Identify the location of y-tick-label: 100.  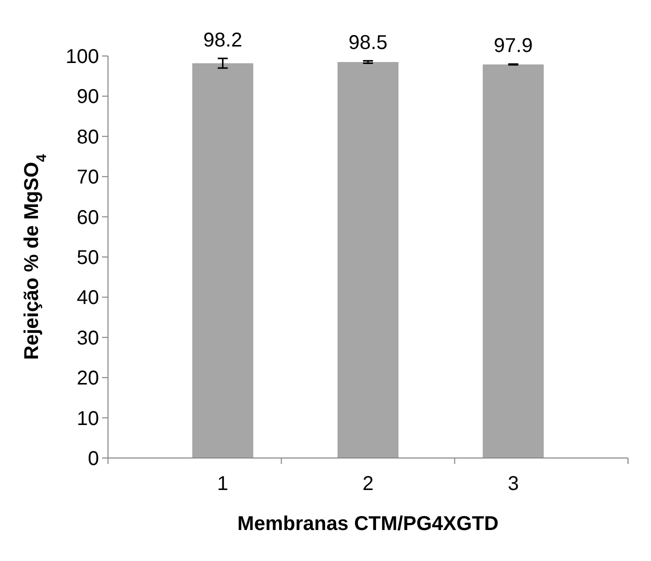
(82, 57).